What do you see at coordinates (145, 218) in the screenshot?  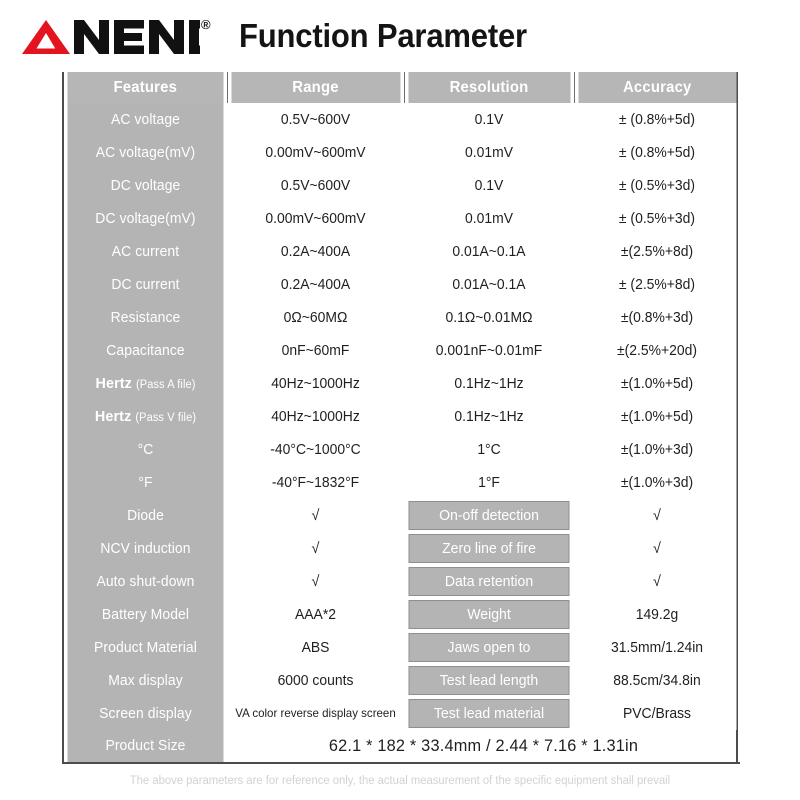 I see `row-feature-label: DC voltage(mV)` at bounding box center [145, 218].